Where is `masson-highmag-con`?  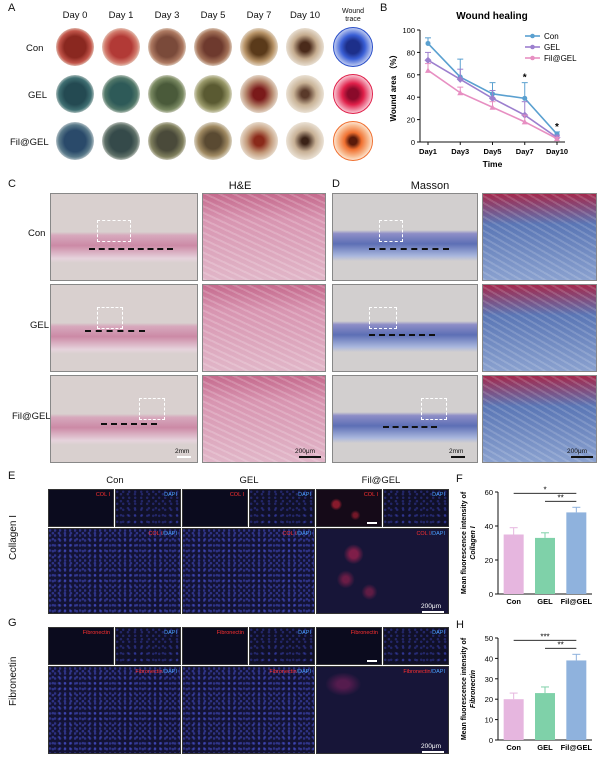 masson-highmag-con is located at coordinates (539, 237).